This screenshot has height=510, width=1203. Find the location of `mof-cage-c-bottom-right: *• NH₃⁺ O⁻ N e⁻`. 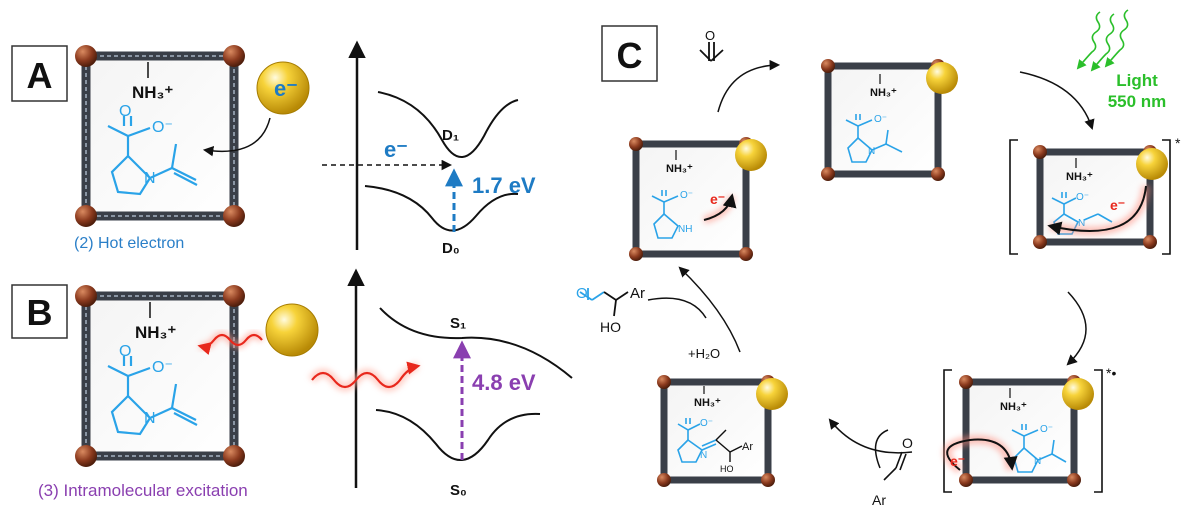

mof-cage-c-bottom-right: *• NH₃⁺ O⁻ N e⁻ is located at coordinates (1029, 429).